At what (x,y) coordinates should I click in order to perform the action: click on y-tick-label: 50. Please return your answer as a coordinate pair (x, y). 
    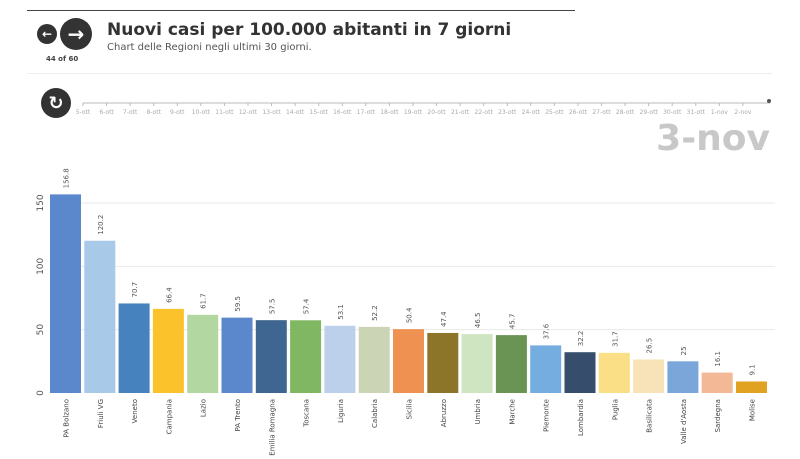
    Looking at the image, I should click on (41, 330).